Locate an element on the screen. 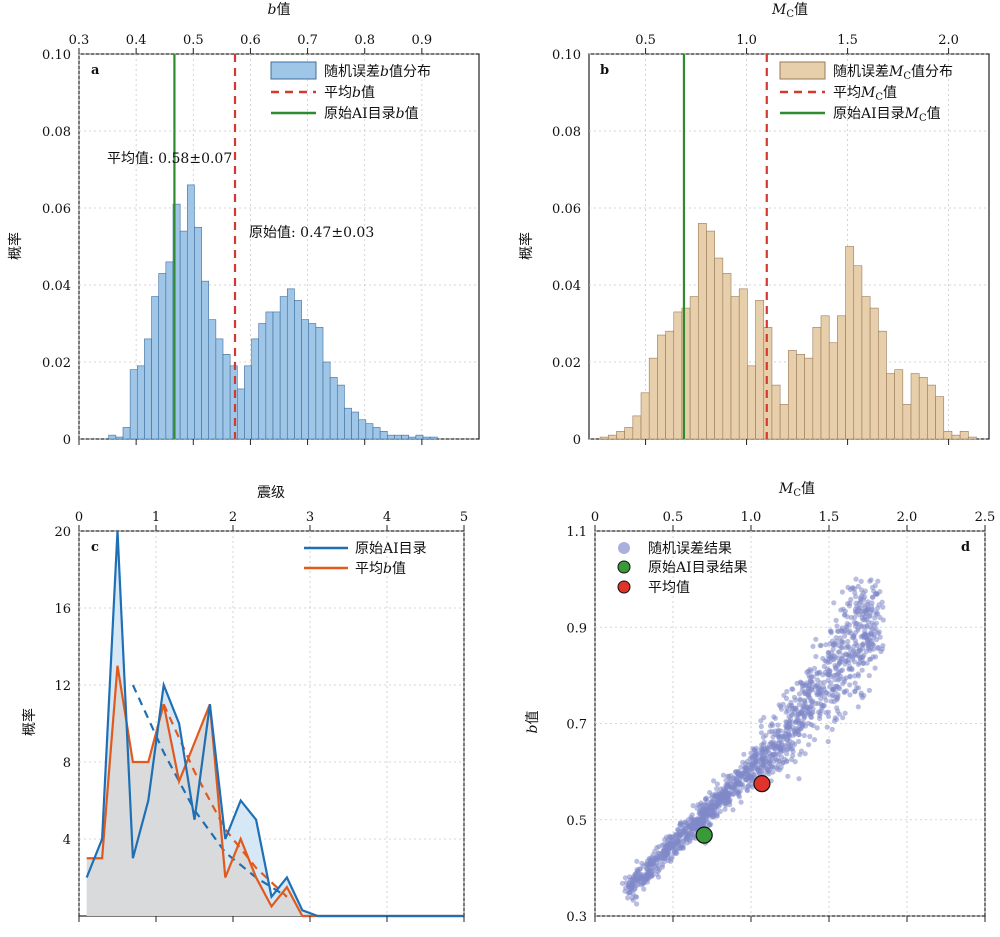 Image resolution: width=1000 pixels, height=937 pixels. x-tick-label: 0.5 is located at coordinates (673, 517).